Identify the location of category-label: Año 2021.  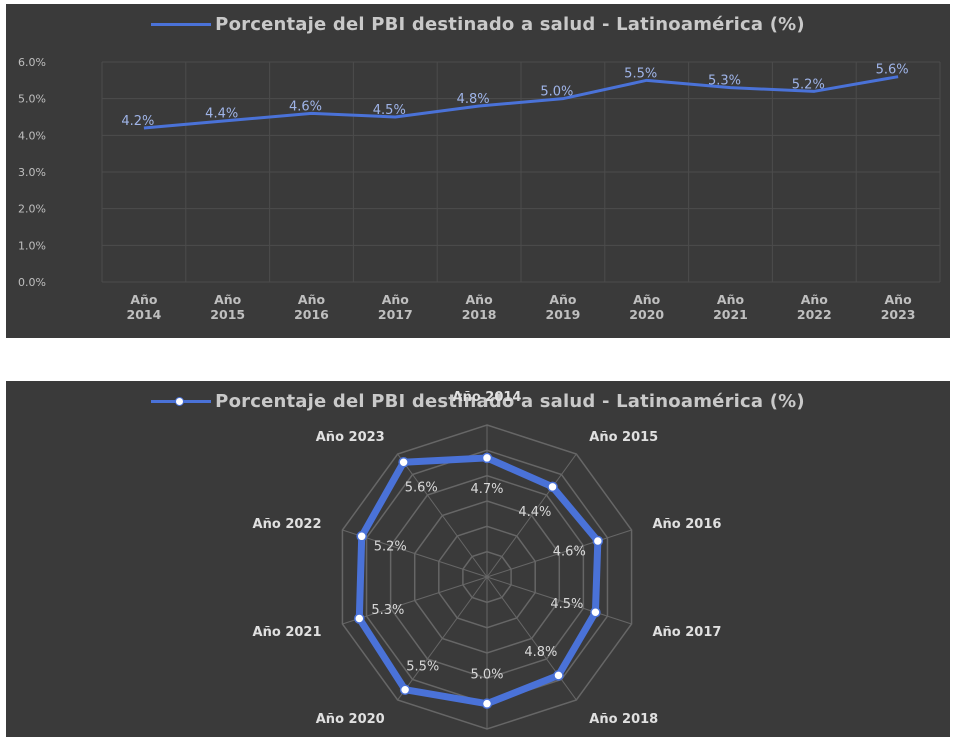
(287, 632).